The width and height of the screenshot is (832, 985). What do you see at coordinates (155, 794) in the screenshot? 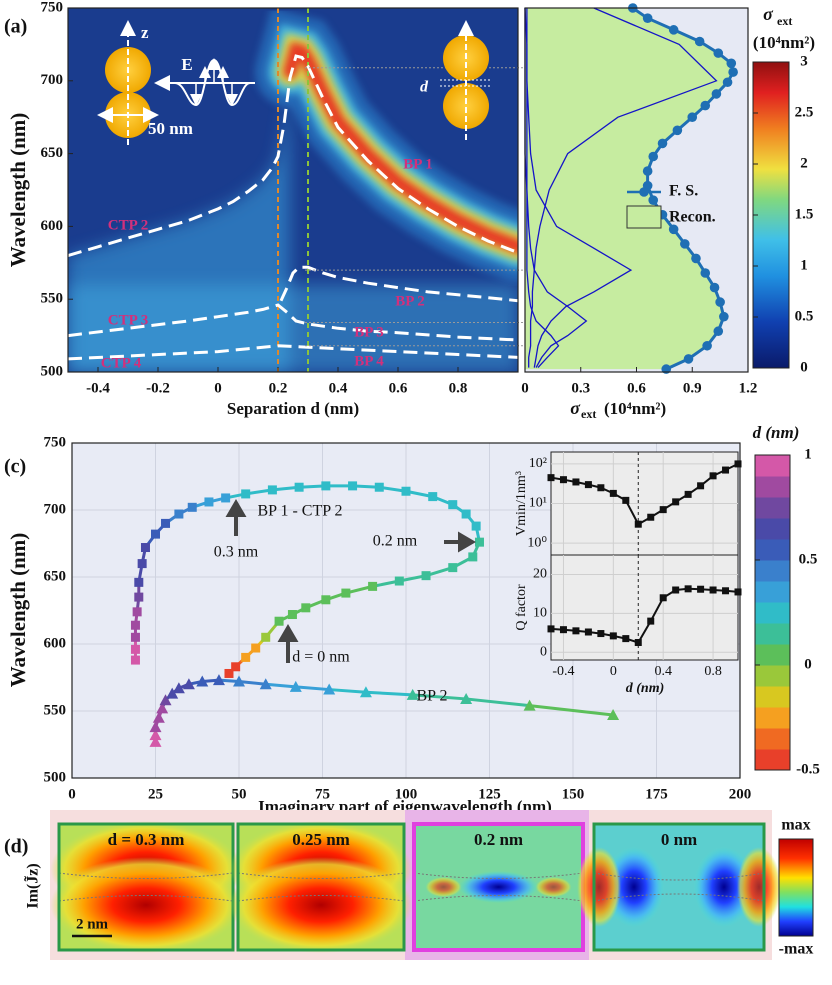
I see `x-tick-label: 25` at bounding box center [155, 794].